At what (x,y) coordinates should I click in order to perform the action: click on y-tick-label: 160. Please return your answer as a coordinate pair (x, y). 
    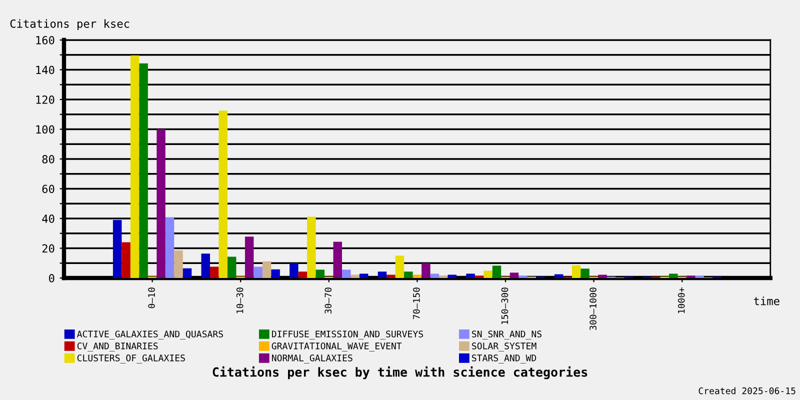
    Looking at the image, I should click on (45, 40).